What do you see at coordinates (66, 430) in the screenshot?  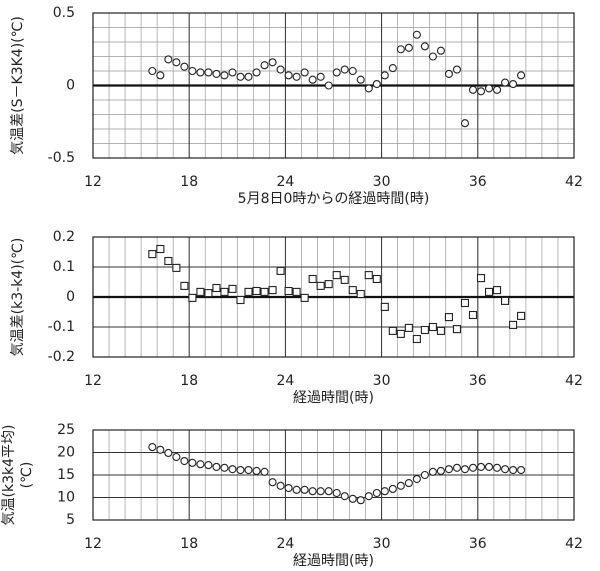 I see `y-tick-label: 25` at bounding box center [66, 430].